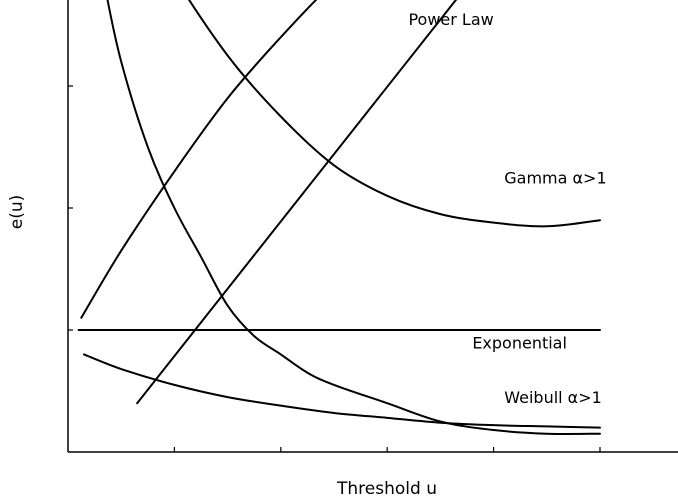  Describe the element at coordinates (553, 397) in the screenshot. I see `label-weibull-1: Weibull α>1` at that location.